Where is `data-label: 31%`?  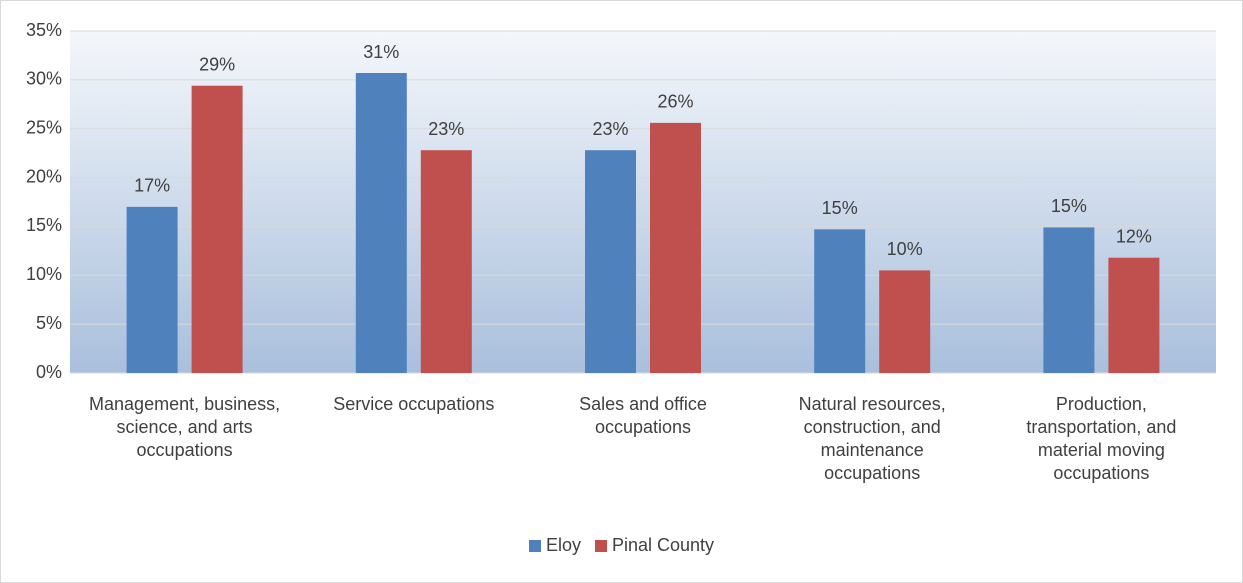
data-label: 31% is located at coordinates (381, 52).